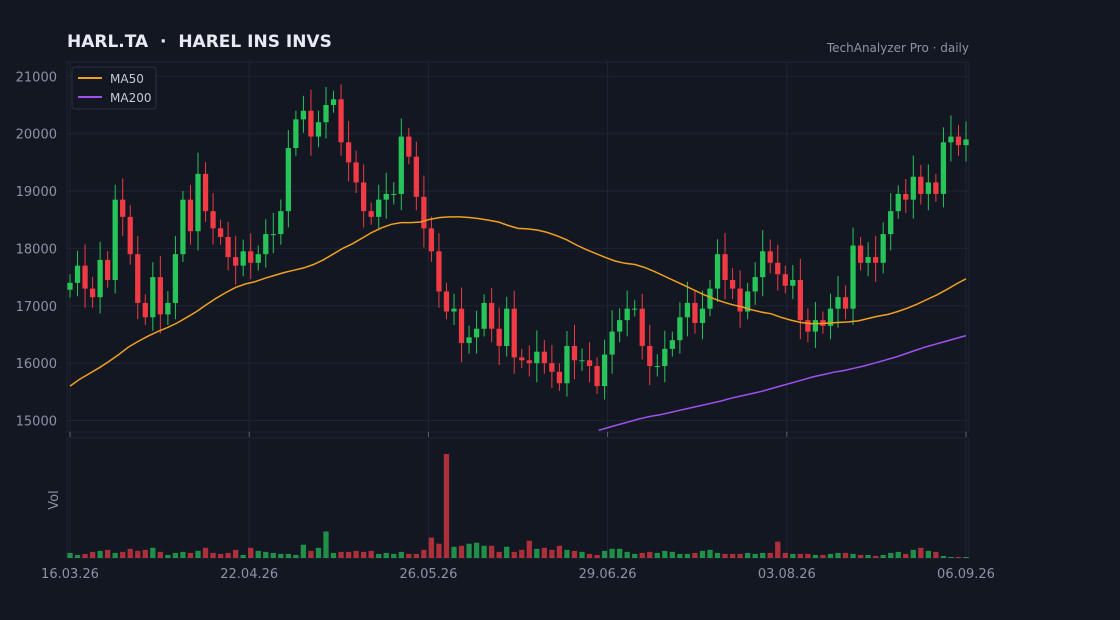 The width and height of the screenshot is (1120, 620). Describe the element at coordinates (36, 135) in the screenshot. I see `y-tick-label: 20000` at that location.